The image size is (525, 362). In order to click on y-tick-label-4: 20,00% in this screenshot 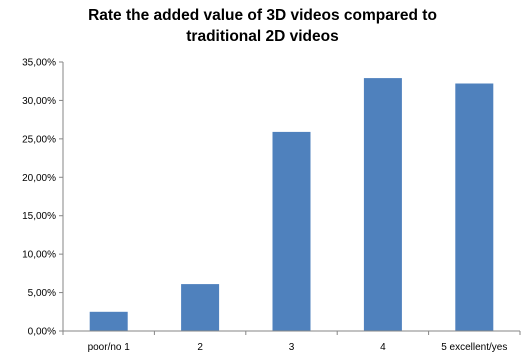, I will do `click(39, 178)`.